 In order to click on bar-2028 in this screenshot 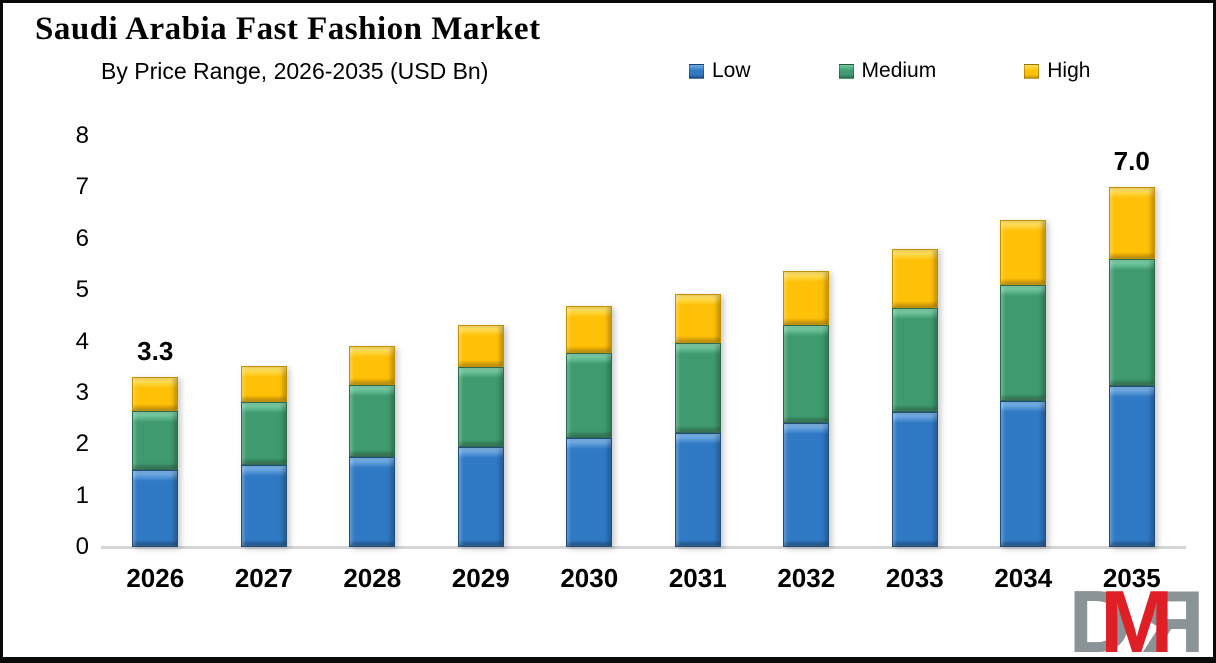, I will do `click(372, 446)`.